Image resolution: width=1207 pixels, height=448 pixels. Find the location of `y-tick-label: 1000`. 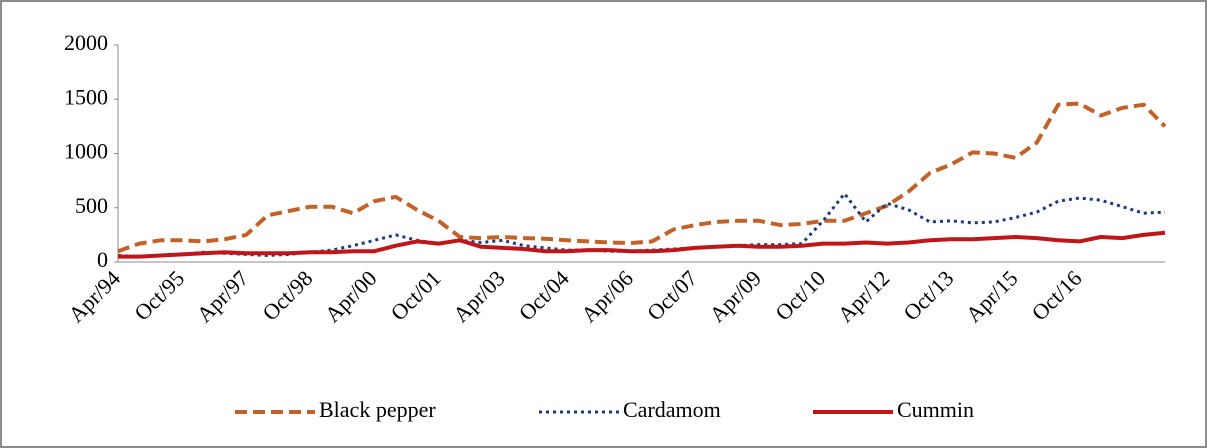

y-tick-label: 1000 is located at coordinates (86, 151).